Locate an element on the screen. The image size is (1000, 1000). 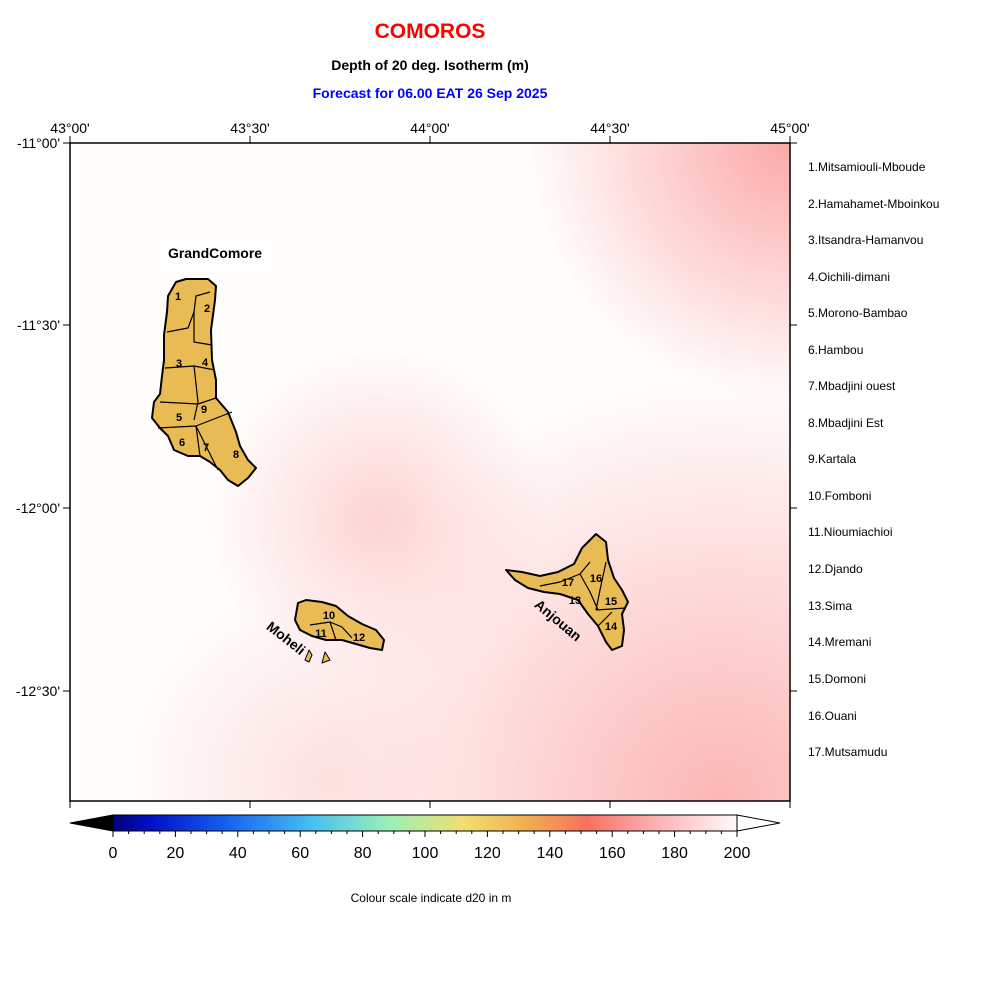
colorbar: 0 20 40 60 80 100 120 140 160 180 200 is located at coordinates (425, 838).